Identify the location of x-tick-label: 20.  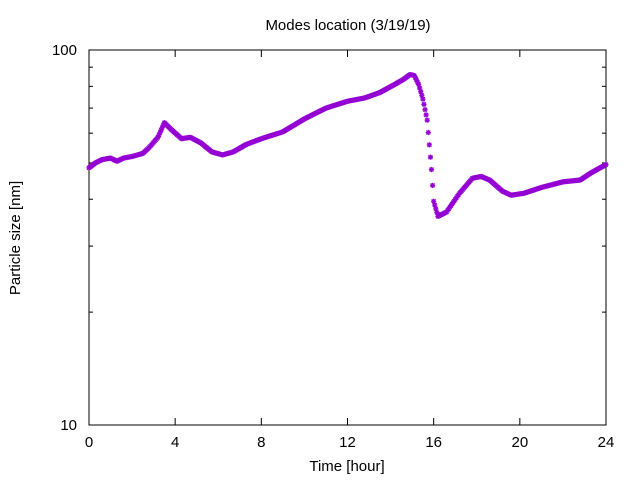
(519, 442).